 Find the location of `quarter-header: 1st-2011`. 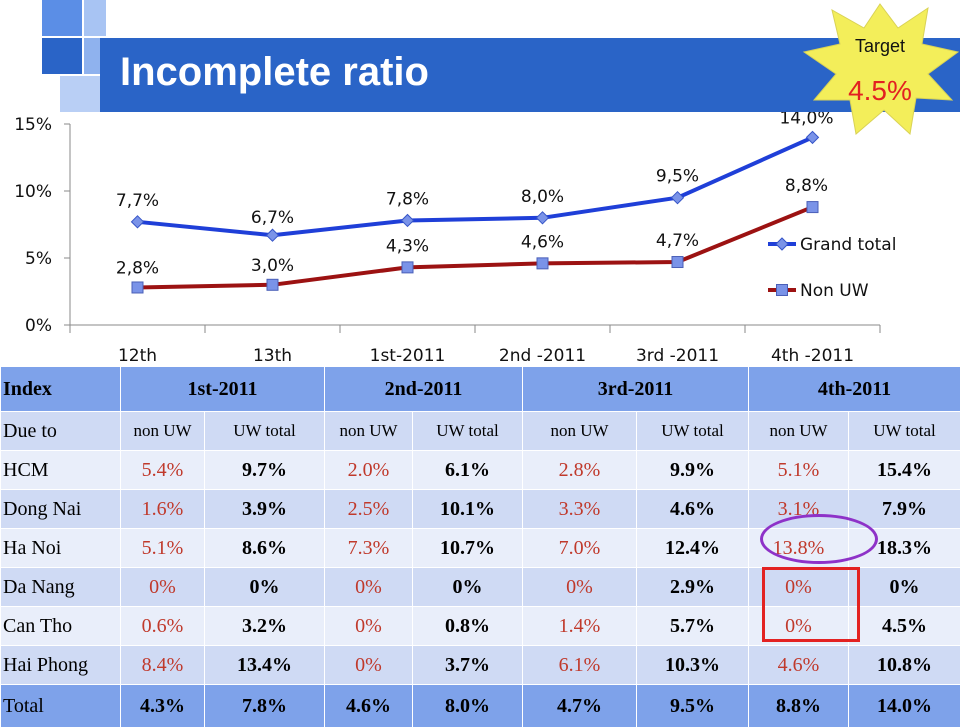

quarter-header: 1st-2011 is located at coordinates (223, 389).